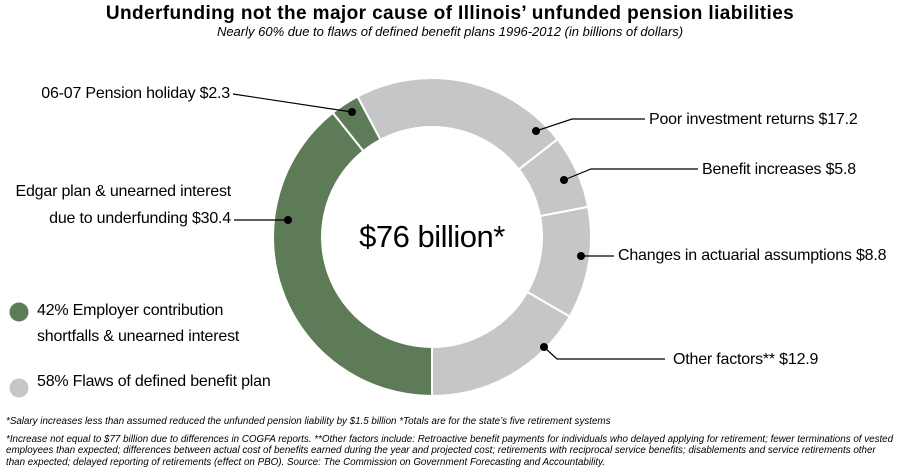 This screenshot has height=475, width=900. I want to click on legend-swatch-green, so click(19, 312).